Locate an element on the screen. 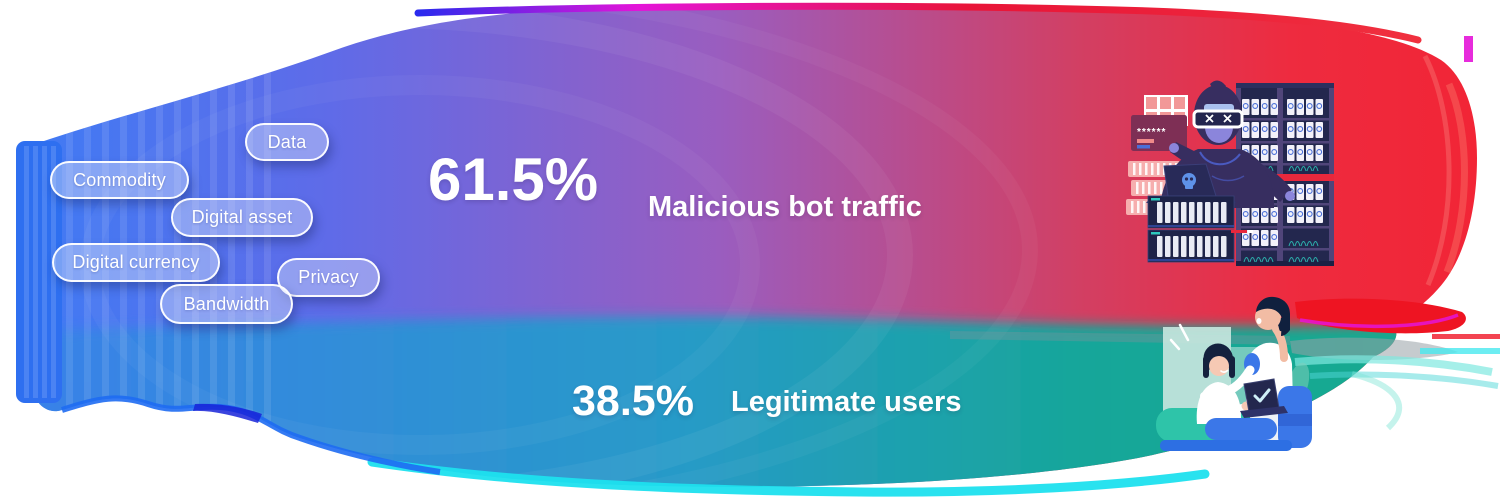 This screenshot has width=1500, height=500. legitimate-users-illustration is located at coordinates (1234, 373).